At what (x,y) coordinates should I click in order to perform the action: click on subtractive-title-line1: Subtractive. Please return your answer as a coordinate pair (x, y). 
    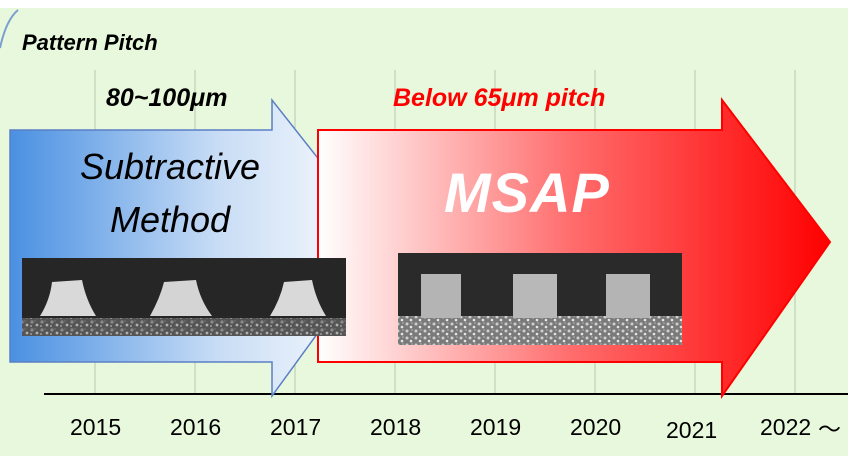
    Looking at the image, I should click on (170, 166).